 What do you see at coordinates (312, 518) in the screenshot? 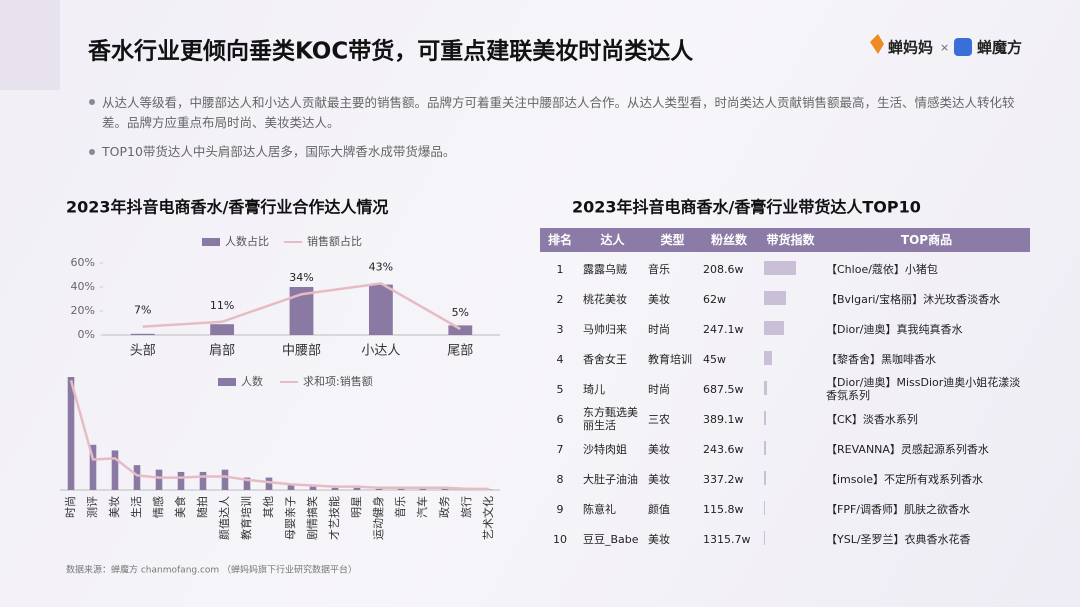
I see `x-tick-label: 剧情搞笑` at bounding box center [312, 518].